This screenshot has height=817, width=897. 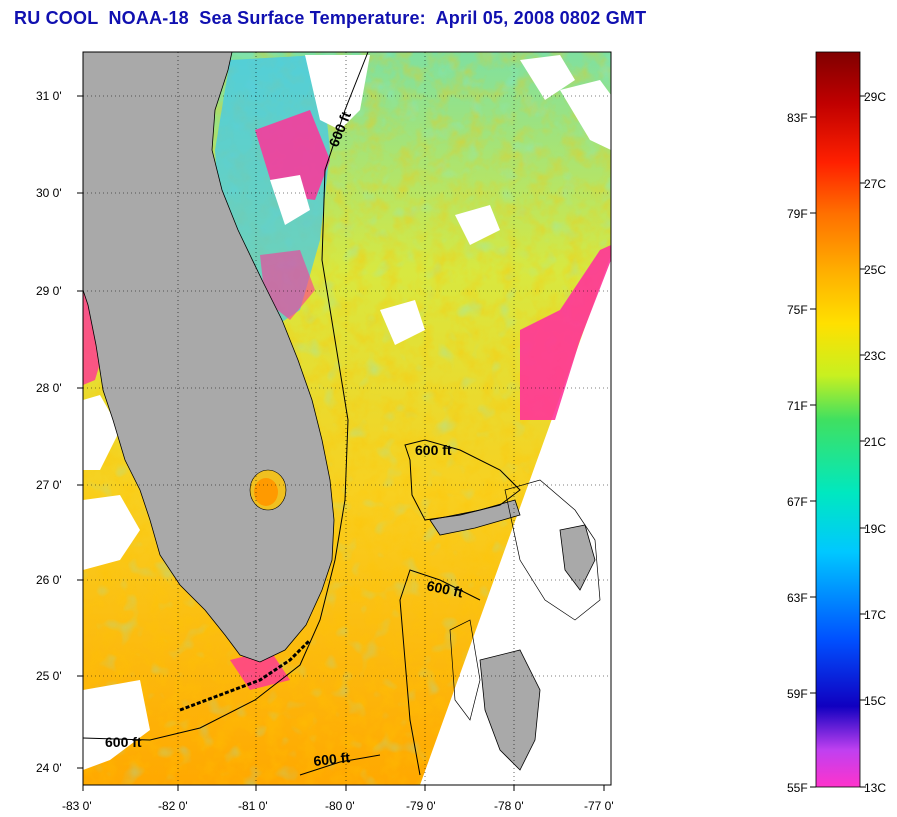 I want to click on lat-tick-label: 24 0', so click(x=49, y=768).